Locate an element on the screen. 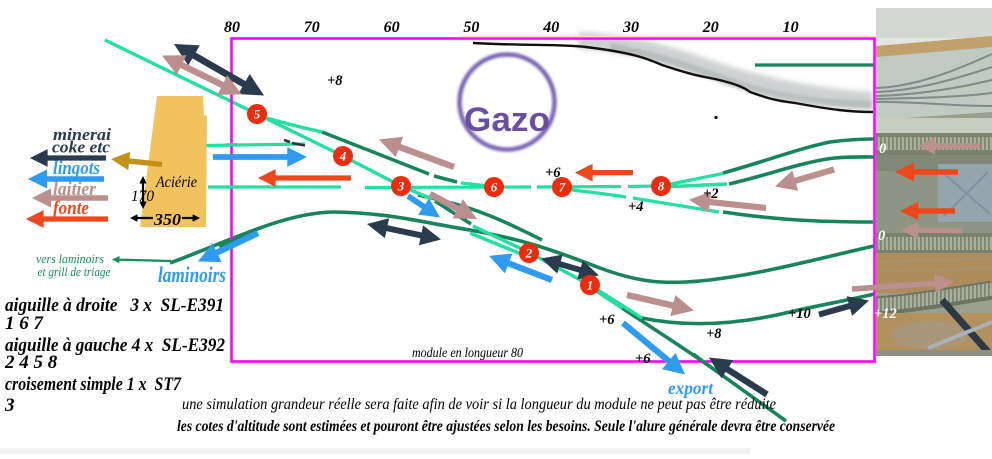 This screenshot has width=992, height=459. svg-text: 60 is located at coordinates (392, 27).